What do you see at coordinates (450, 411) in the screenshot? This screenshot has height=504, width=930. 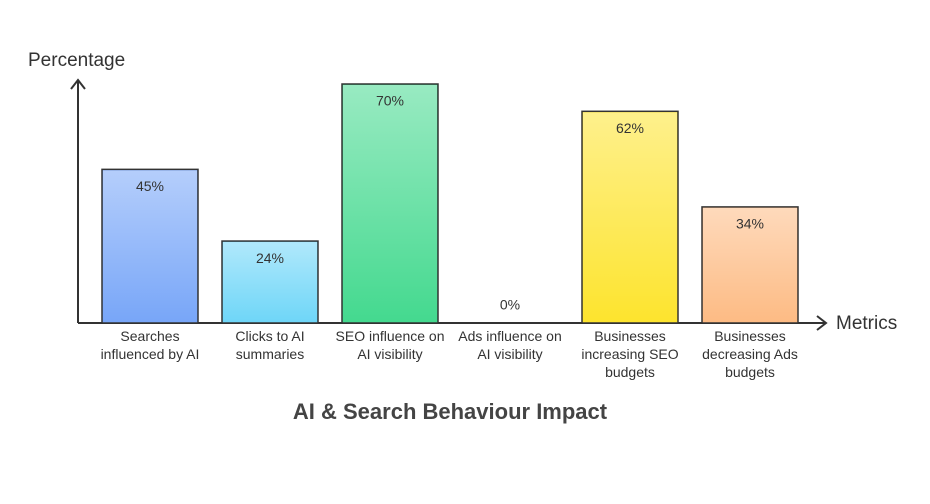 I see `chart-title: AI & Search Behaviour Impact` at bounding box center [450, 411].